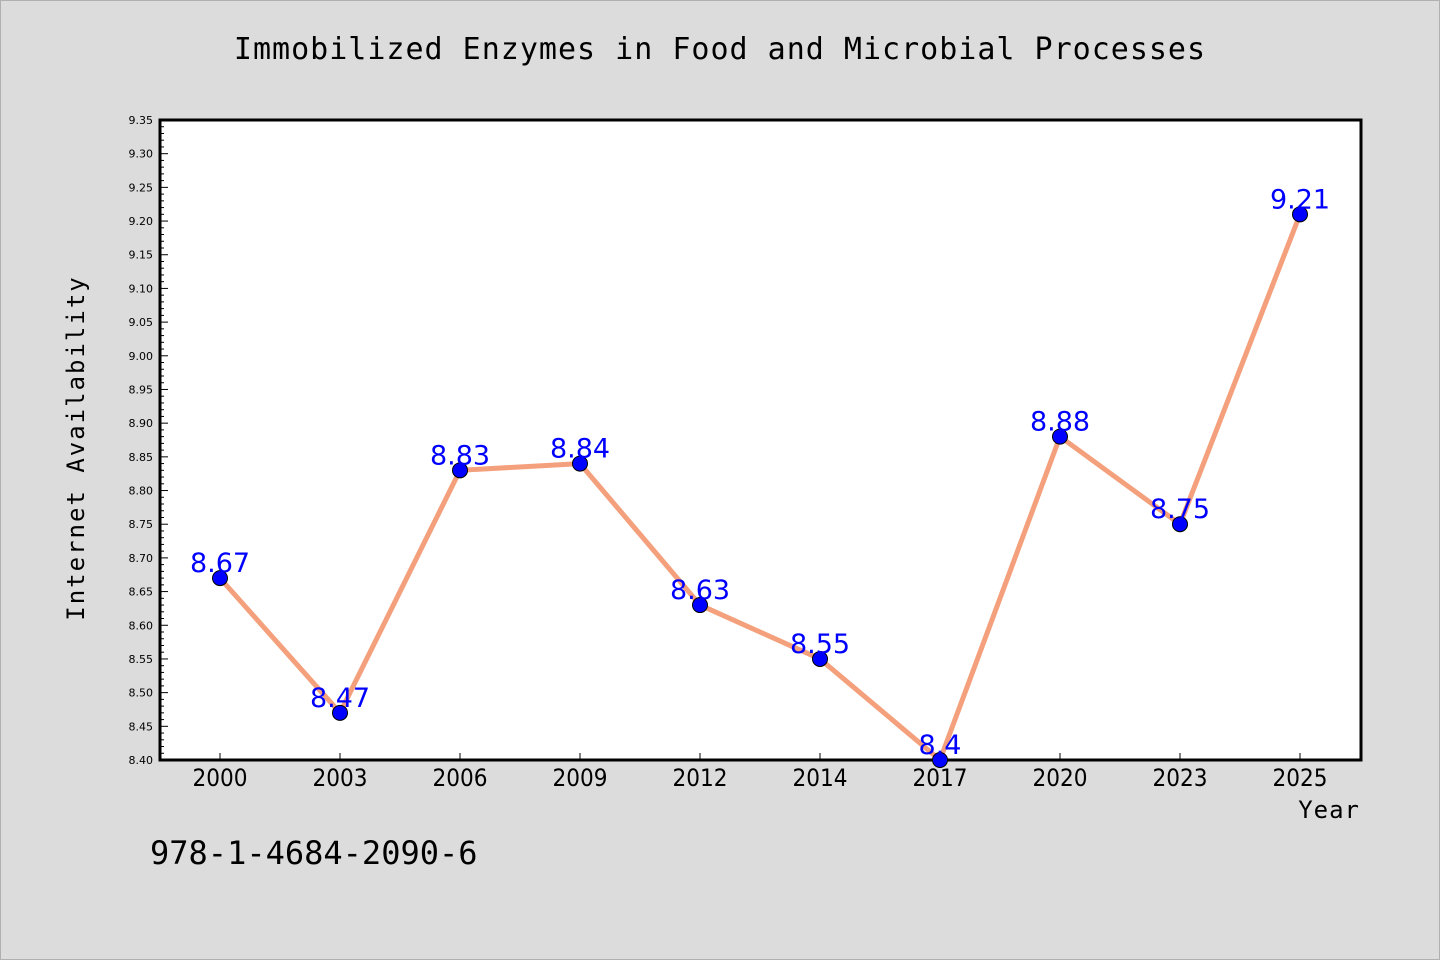 This screenshot has height=960, width=1440. Describe the element at coordinates (141, 221) in the screenshot. I see `y-tick-label: 9.20` at that location.